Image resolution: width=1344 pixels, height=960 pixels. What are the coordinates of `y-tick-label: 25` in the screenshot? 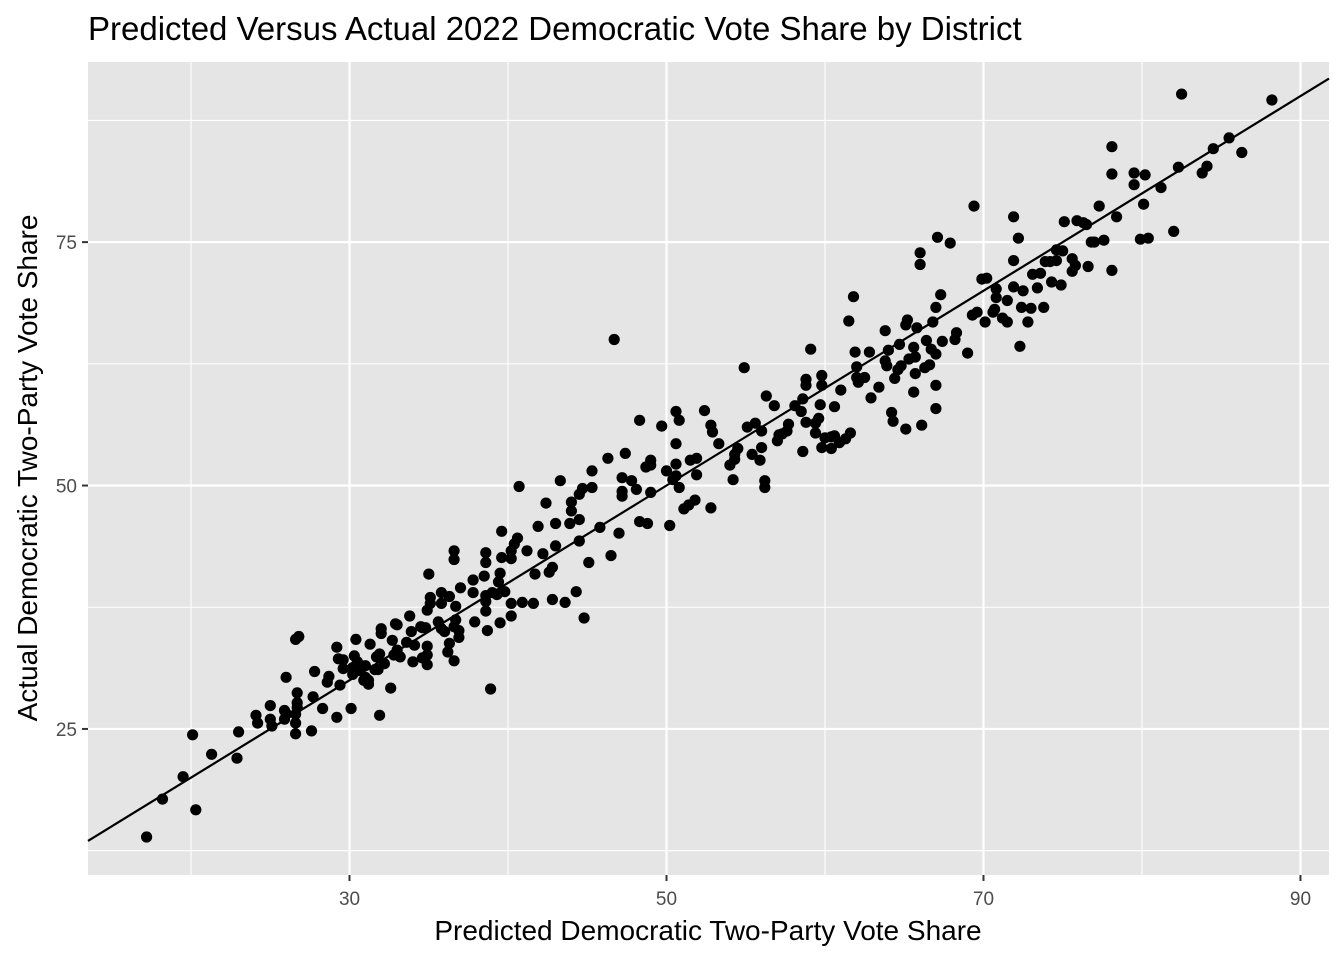 It's located at (66, 730).